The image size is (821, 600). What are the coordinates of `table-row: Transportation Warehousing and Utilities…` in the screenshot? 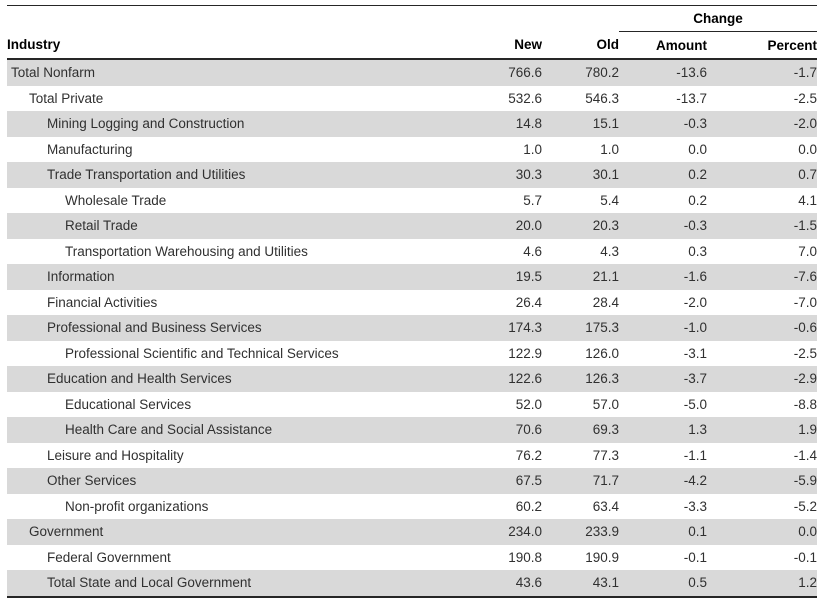 It's located at (412, 252).